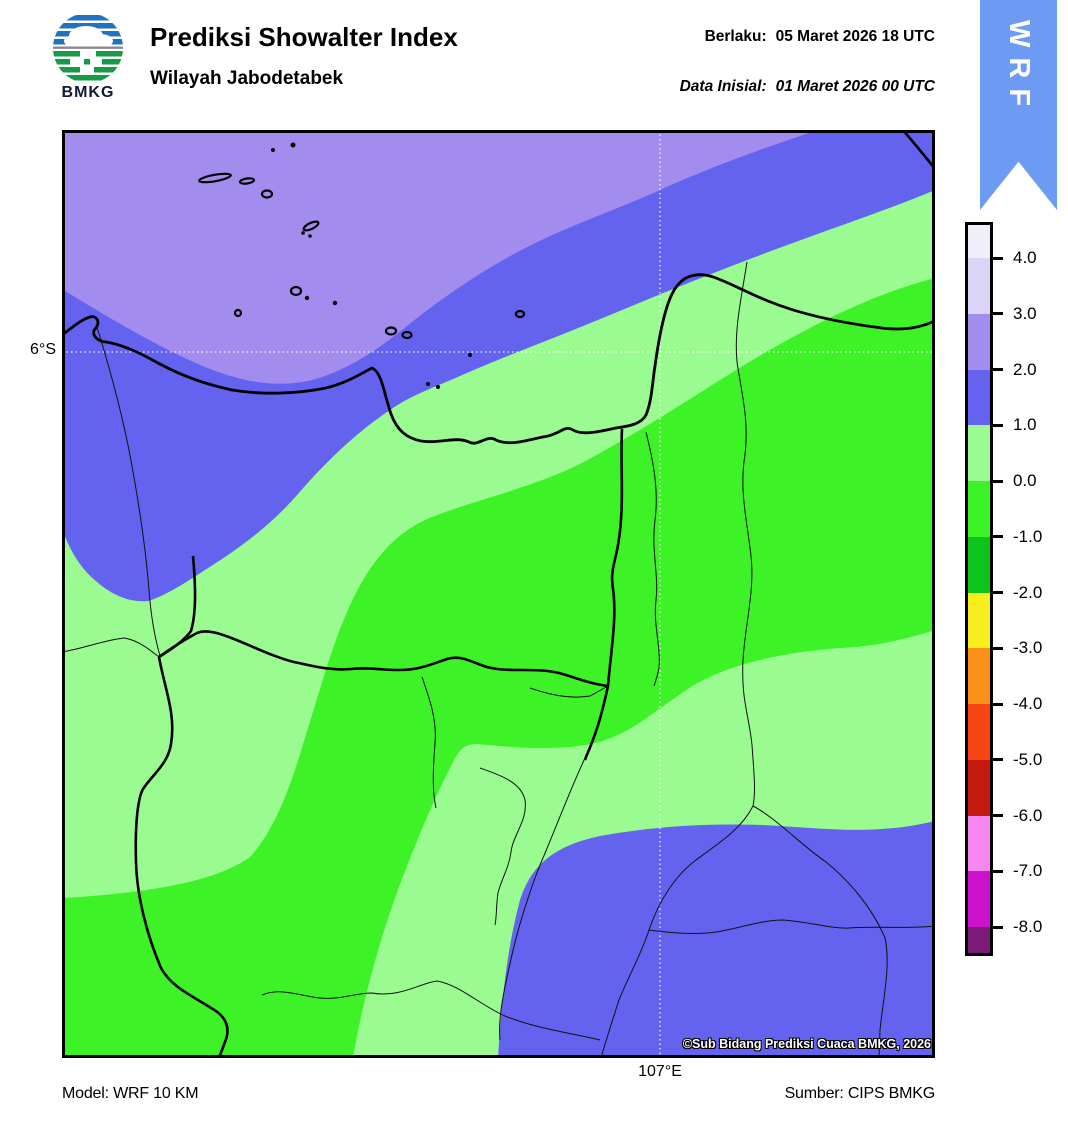 The width and height of the screenshot is (1068, 1128). Describe the element at coordinates (1028, 648) in the screenshot. I see `colorbar-tick-label: -3.0` at that location.